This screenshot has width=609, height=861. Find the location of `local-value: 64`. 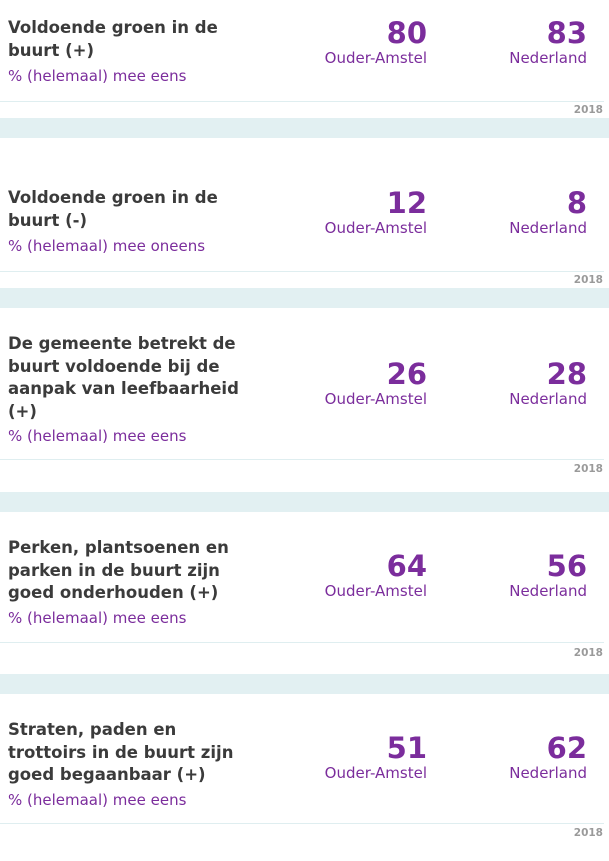

local-value: 64 is located at coordinates (406, 566).